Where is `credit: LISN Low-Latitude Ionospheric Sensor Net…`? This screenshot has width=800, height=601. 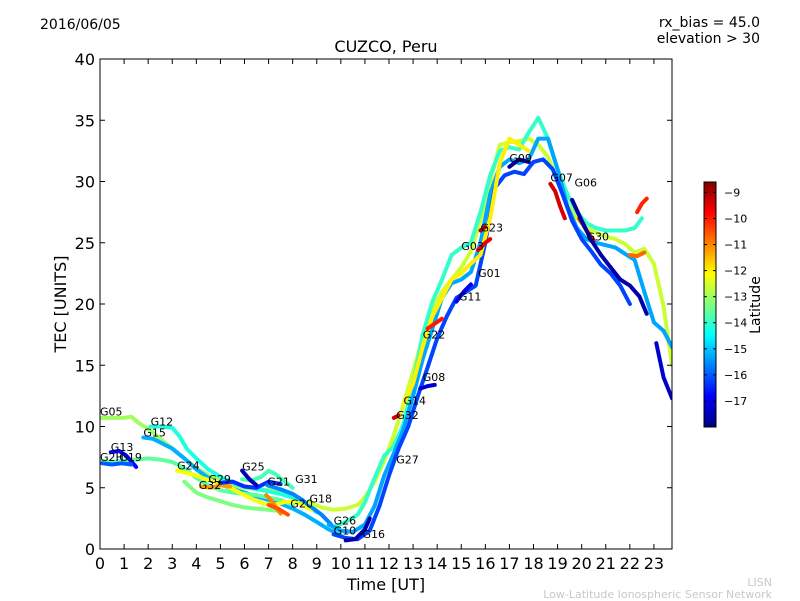
credit: LISN Low-Latitude Ionospheric Sensor Net… is located at coordinates (657, 589).